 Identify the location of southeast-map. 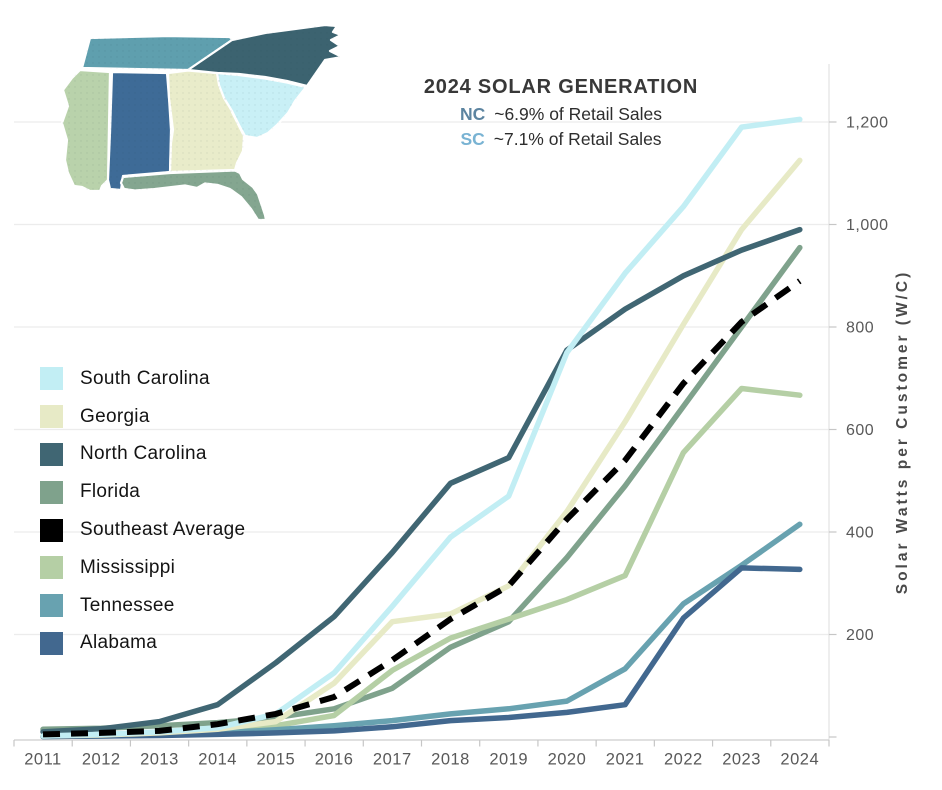
(202, 122).